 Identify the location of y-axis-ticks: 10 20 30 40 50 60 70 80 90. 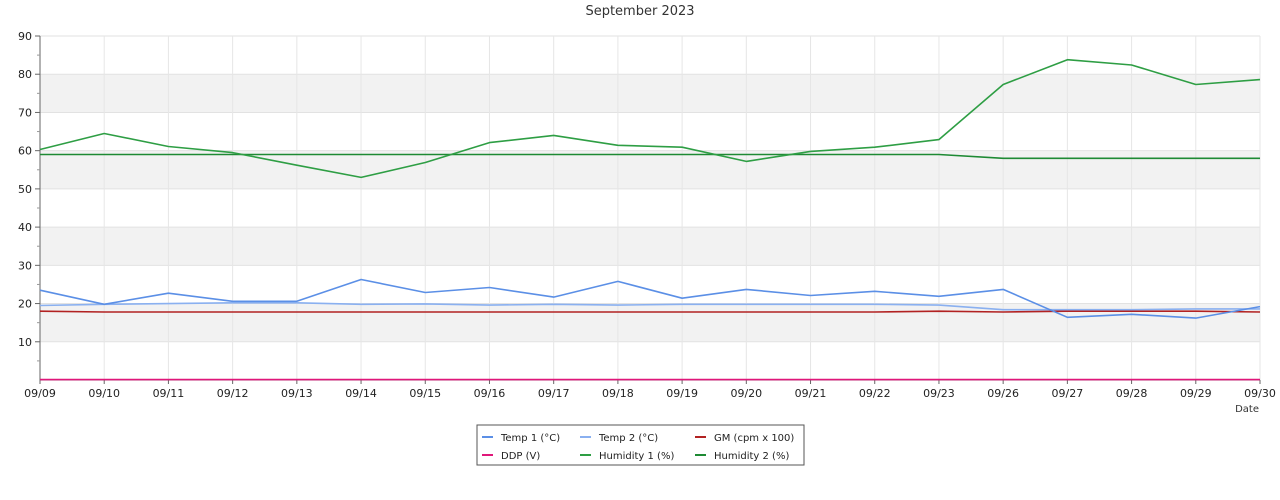
(29, 196).